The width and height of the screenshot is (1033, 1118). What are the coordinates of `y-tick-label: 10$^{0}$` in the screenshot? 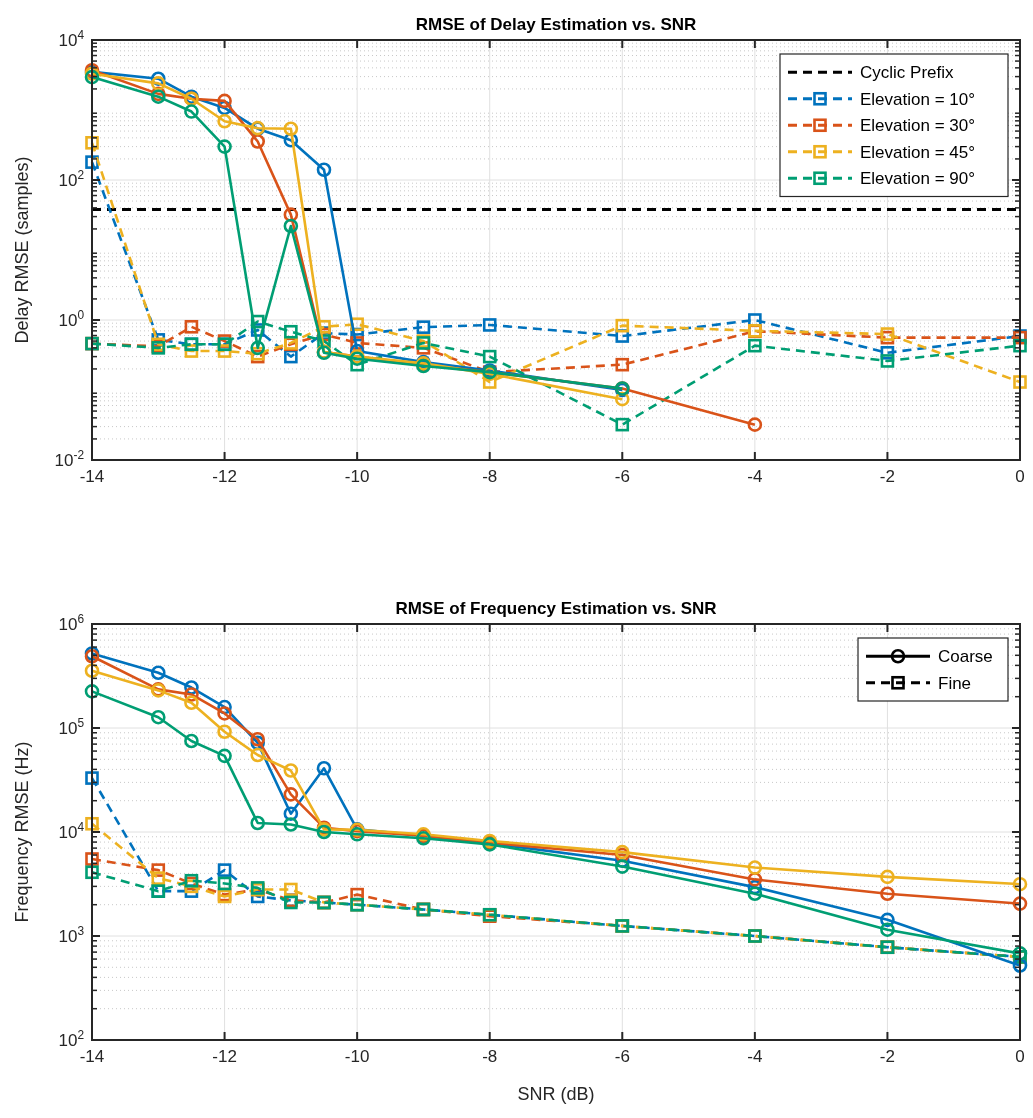 It's located at (71, 319).